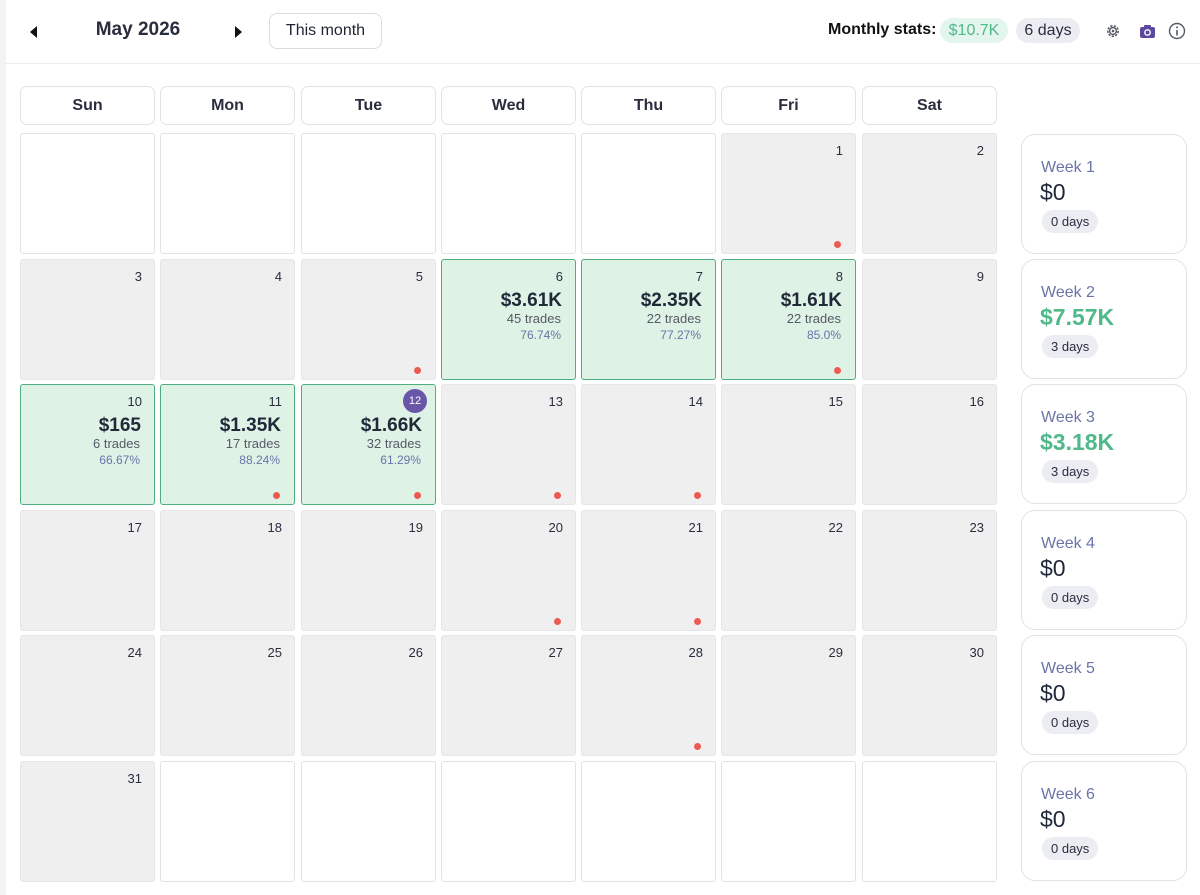  I want to click on day-cell-12: 12 $1.66K 32 trades 61.29%, so click(368, 444).